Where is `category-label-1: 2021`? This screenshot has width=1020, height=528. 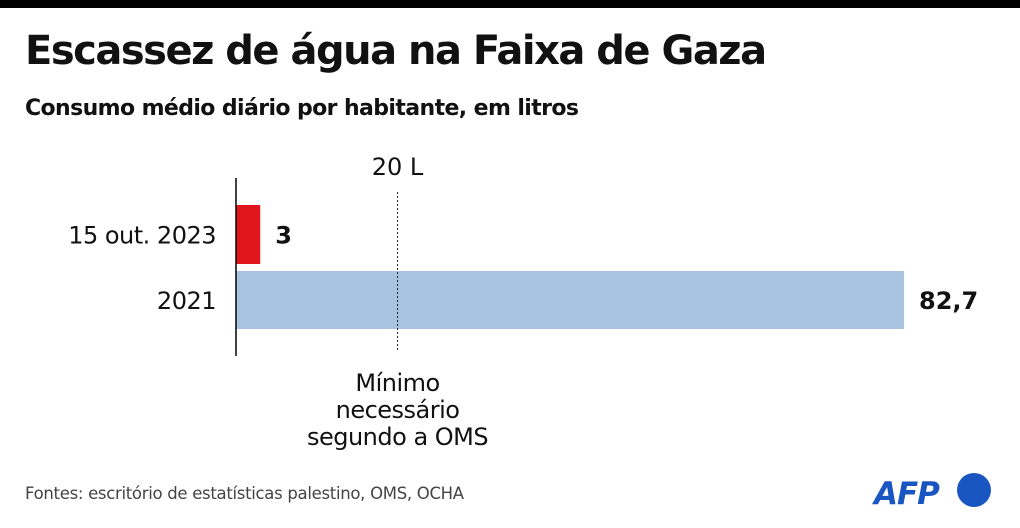 category-label-1: 2021 is located at coordinates (186, 301).